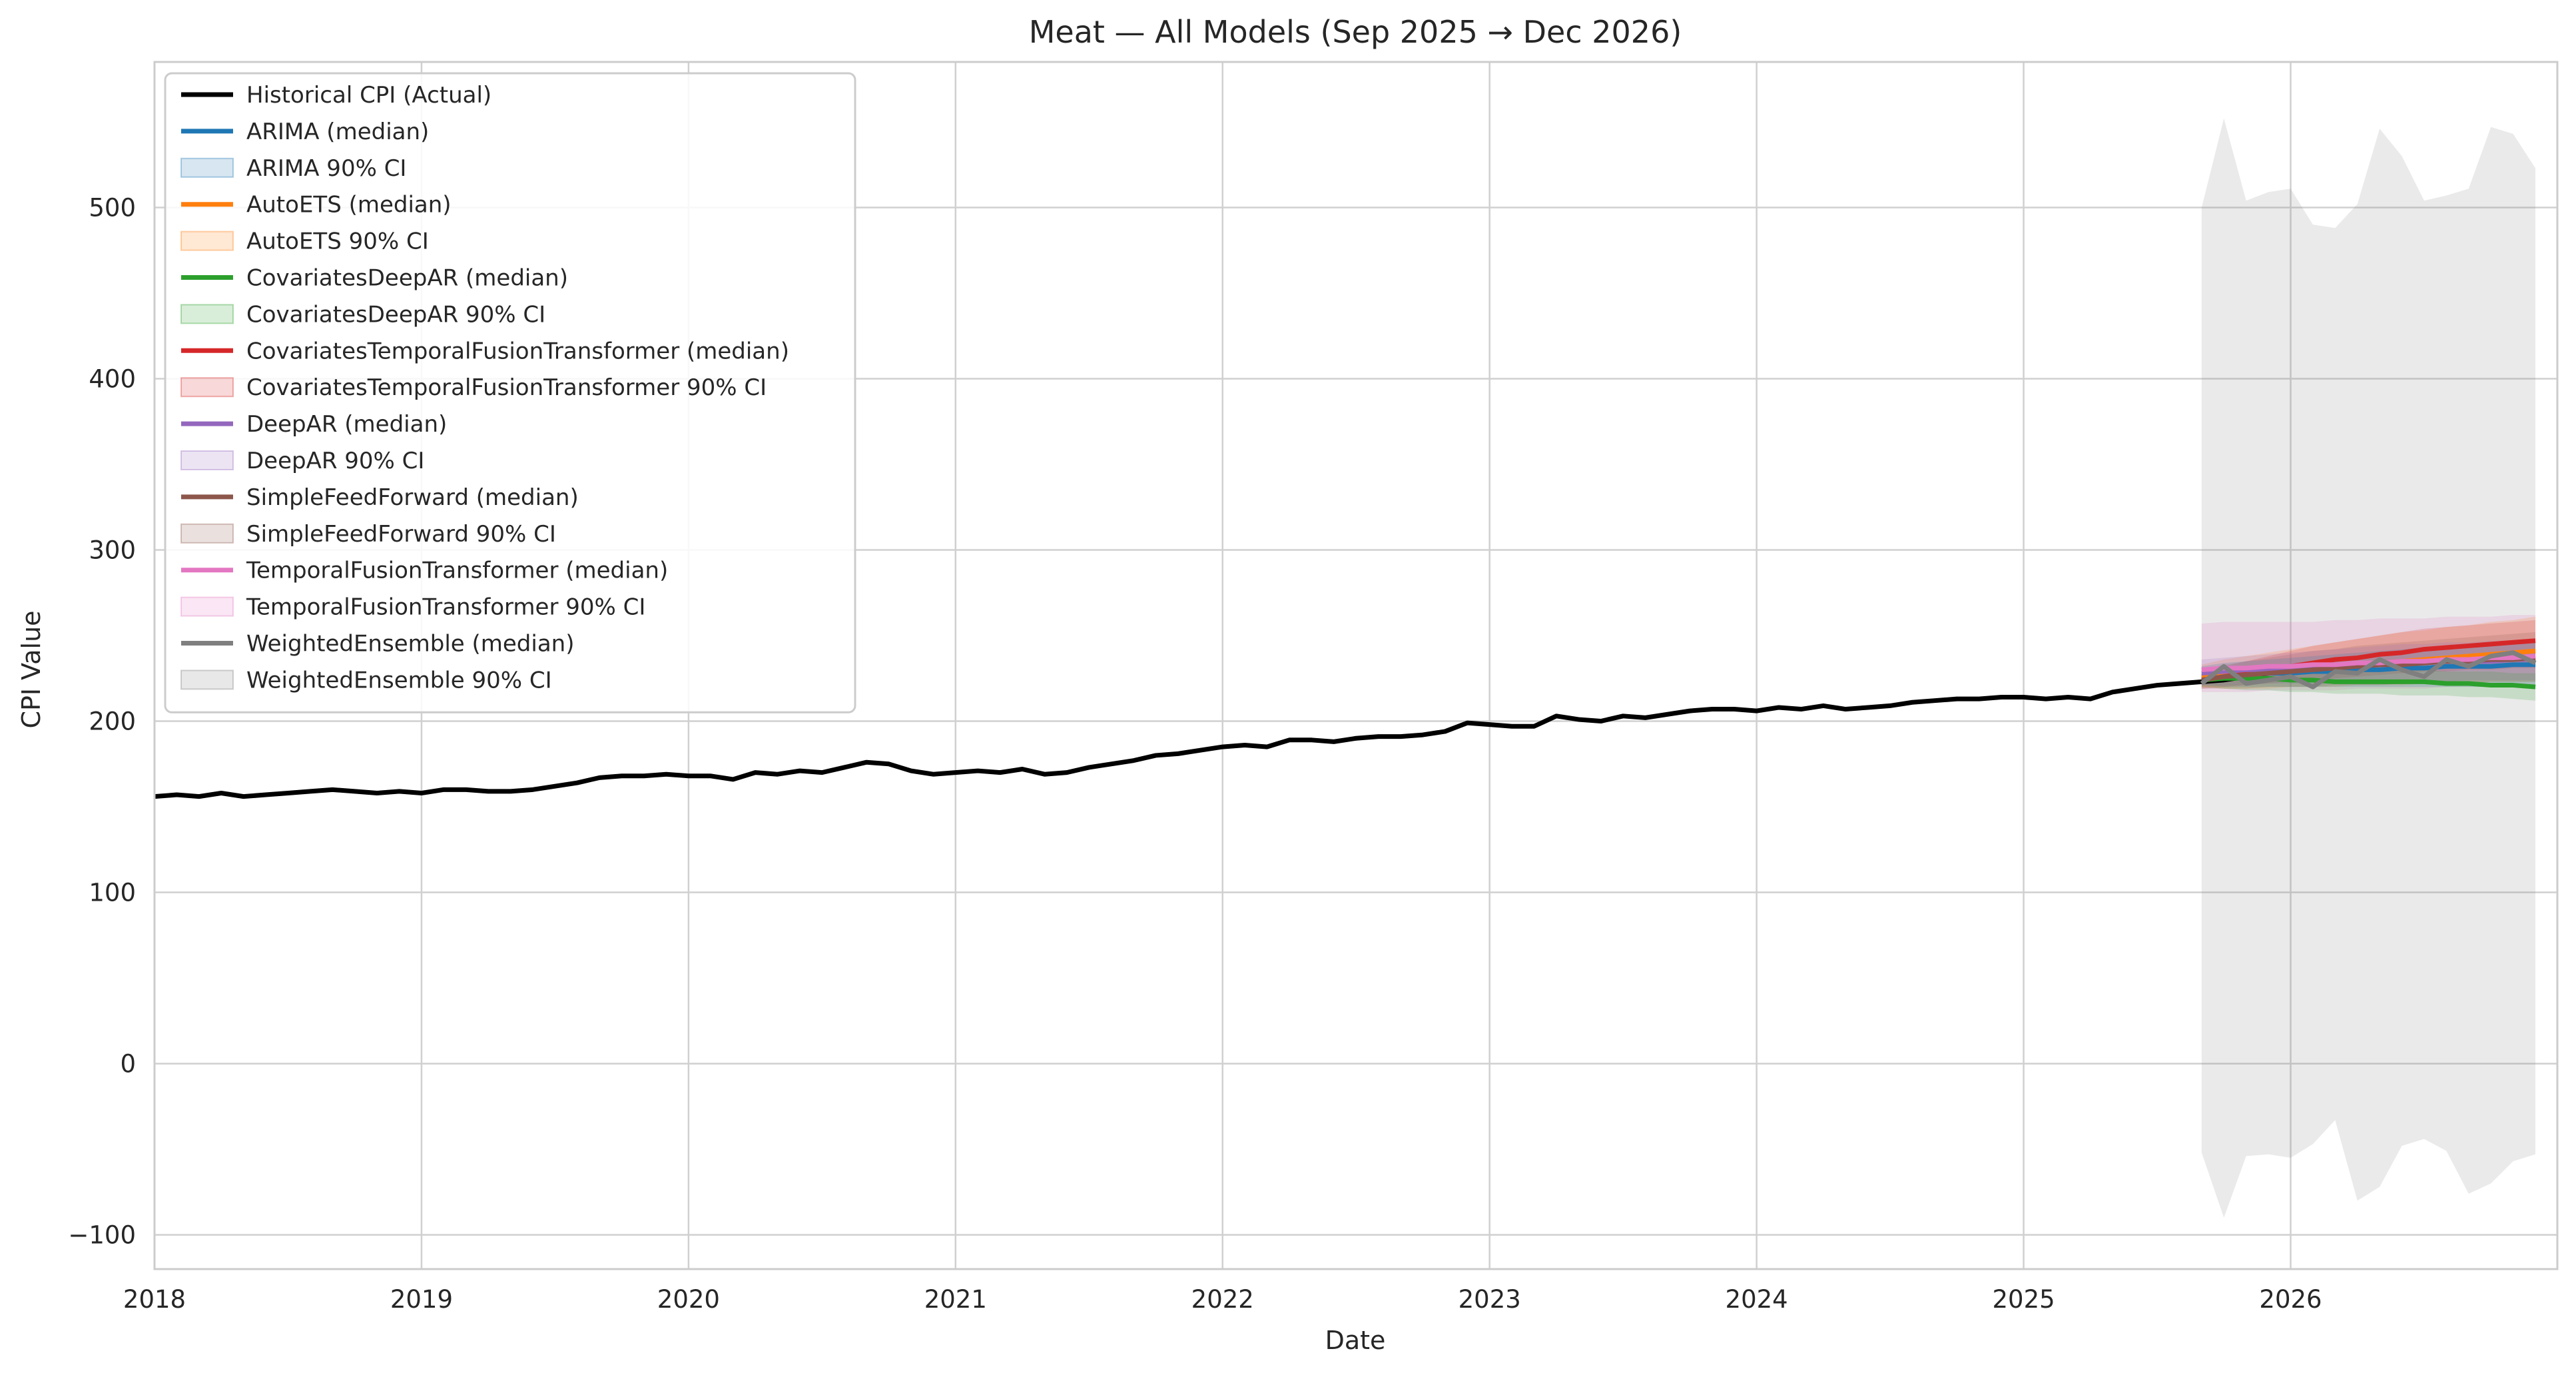  I want to click on legend-label: ARIMA (median), so click(337, 132).